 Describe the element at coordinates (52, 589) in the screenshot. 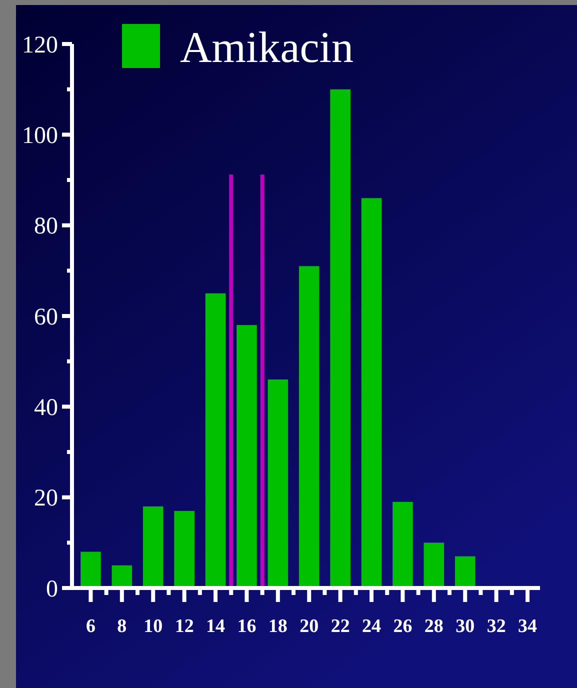

I see `y-tick-label: 0` at that location.